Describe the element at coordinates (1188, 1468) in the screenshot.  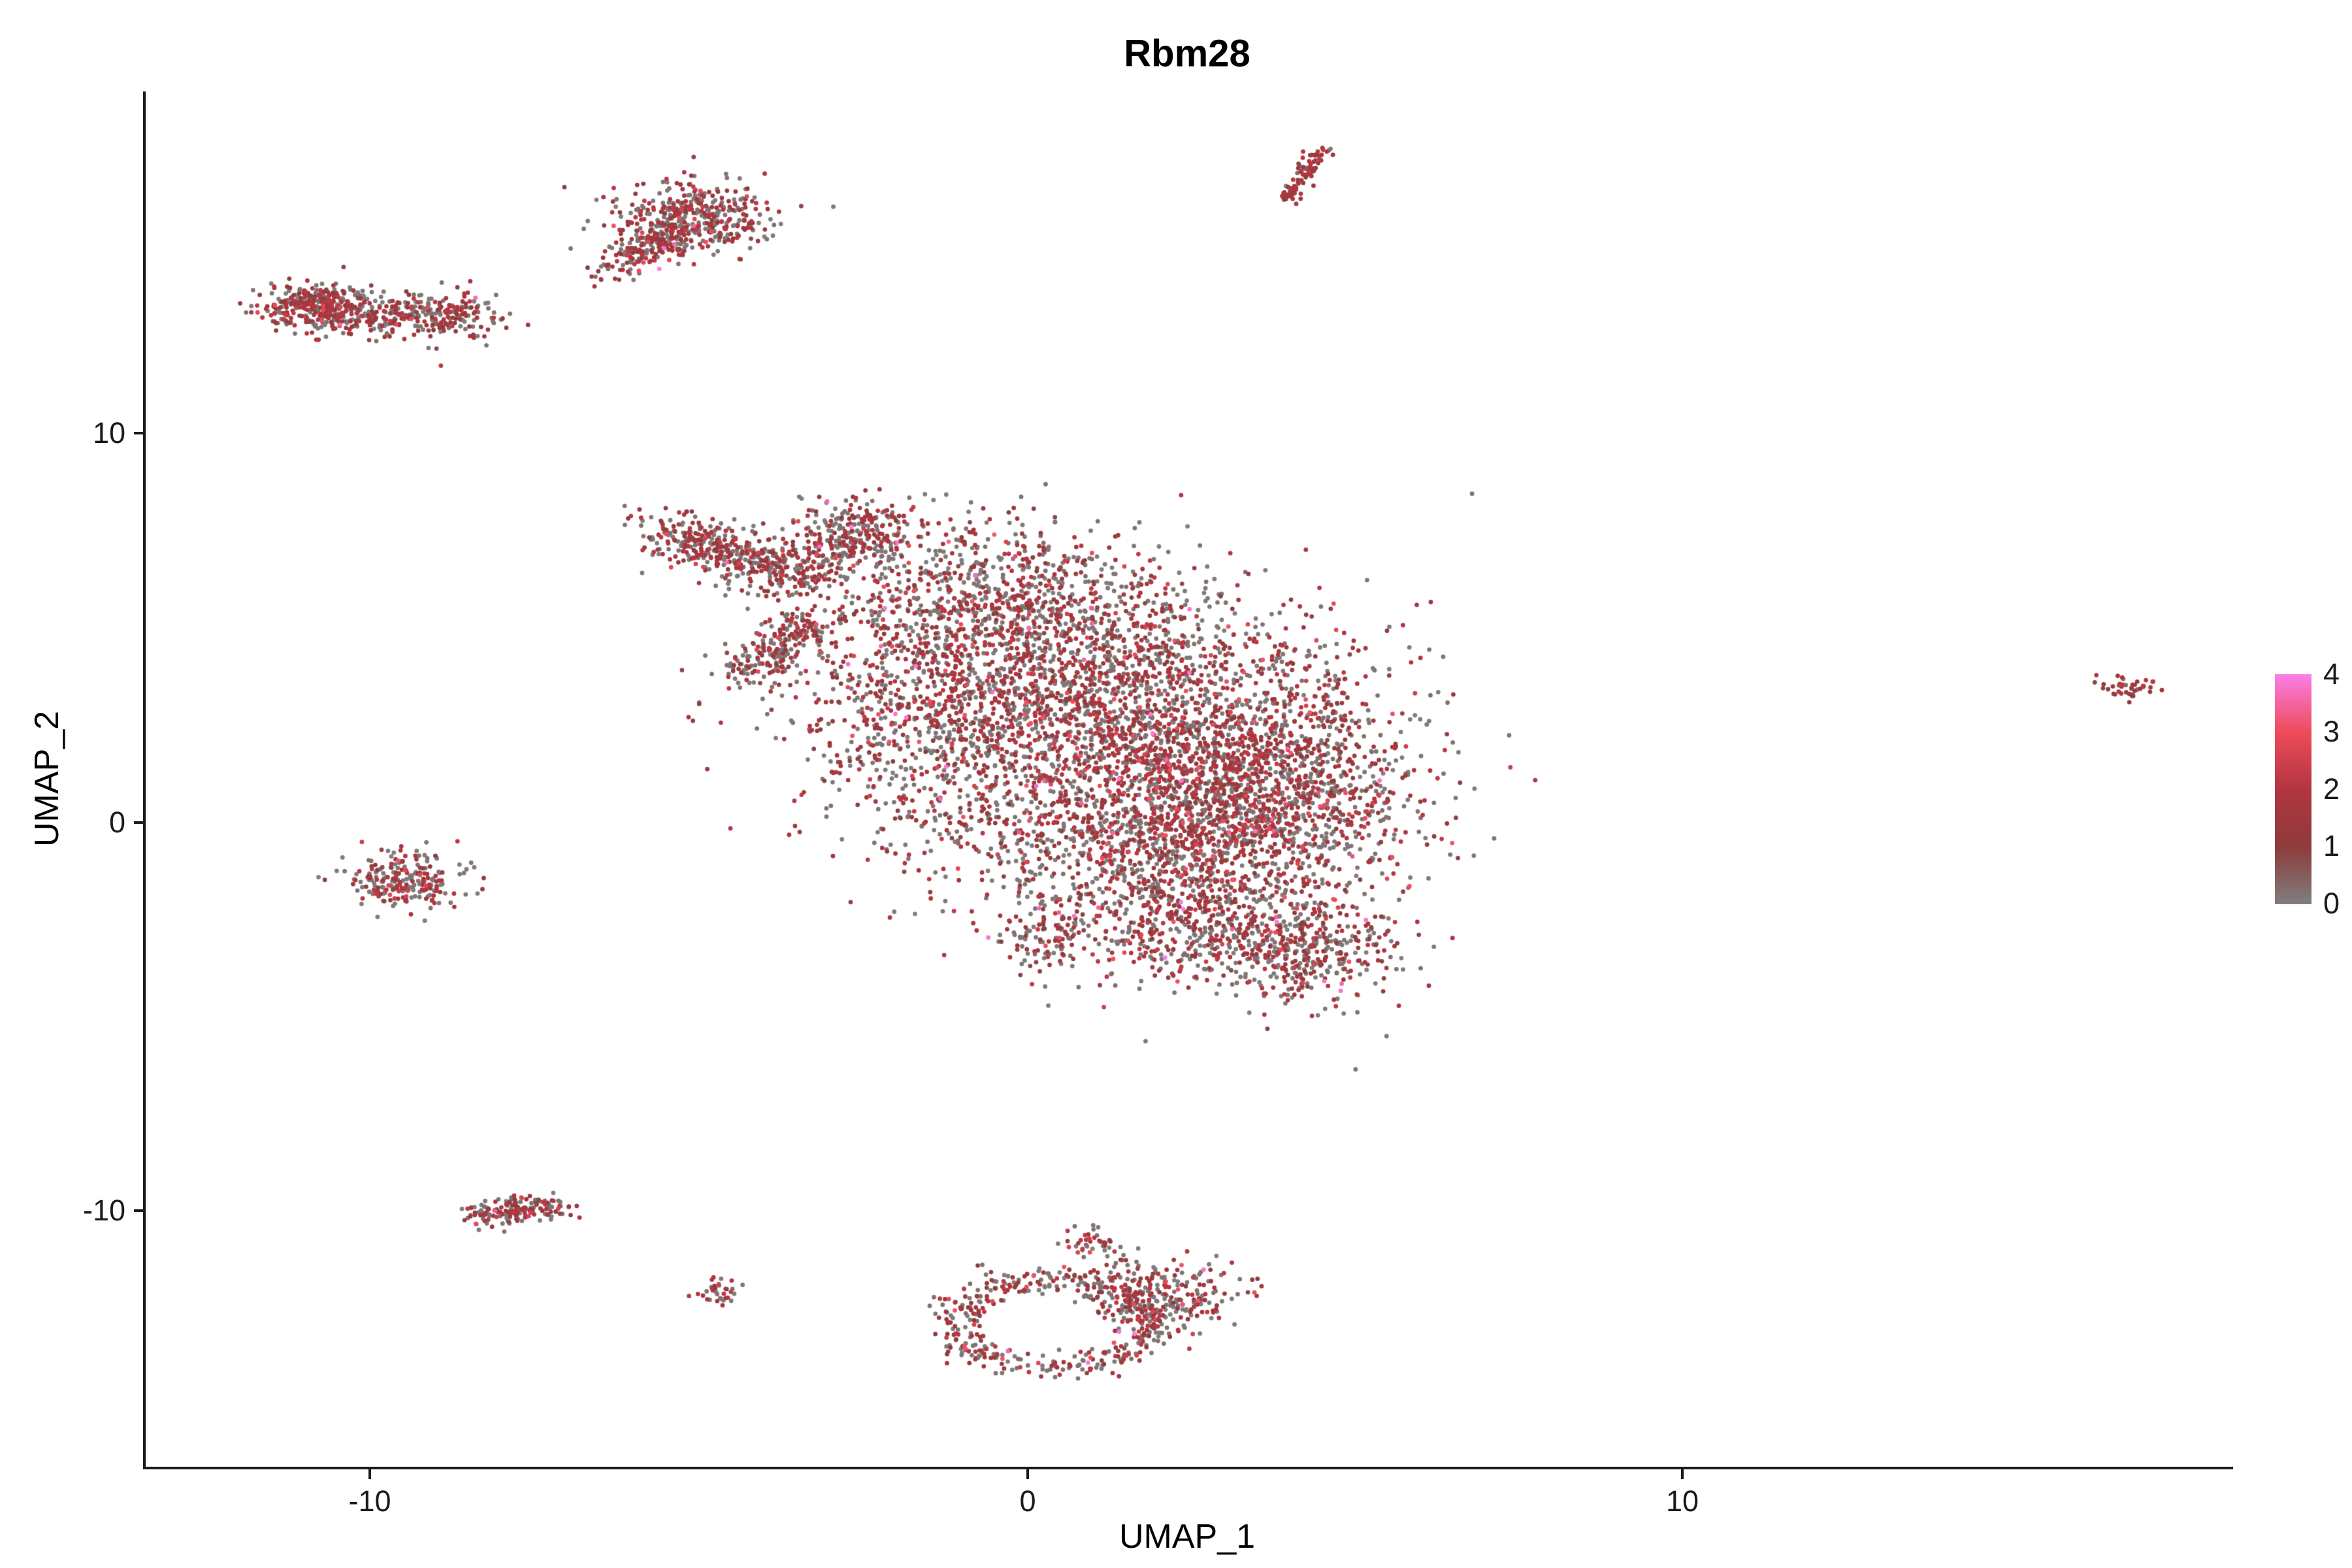
I see `x-axis-line` at that location.